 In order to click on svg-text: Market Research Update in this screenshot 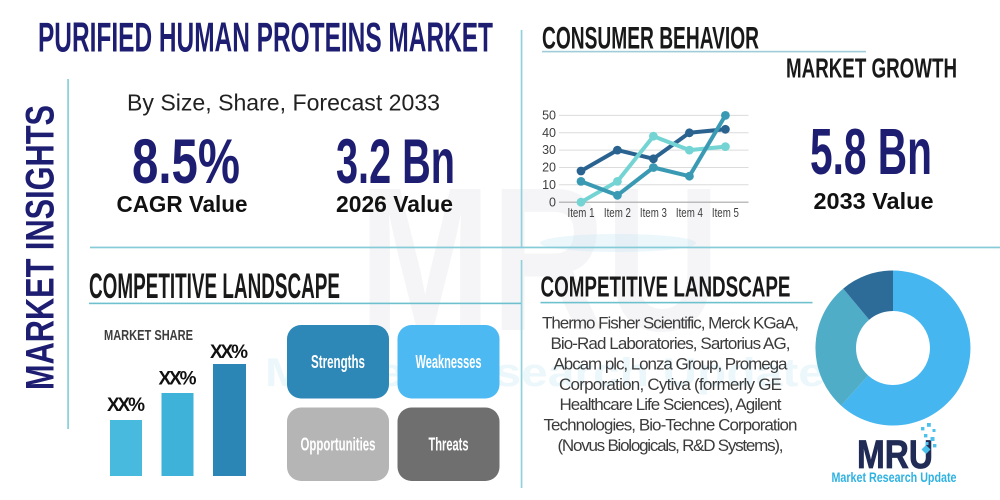, I will do `click(894, 477)`.